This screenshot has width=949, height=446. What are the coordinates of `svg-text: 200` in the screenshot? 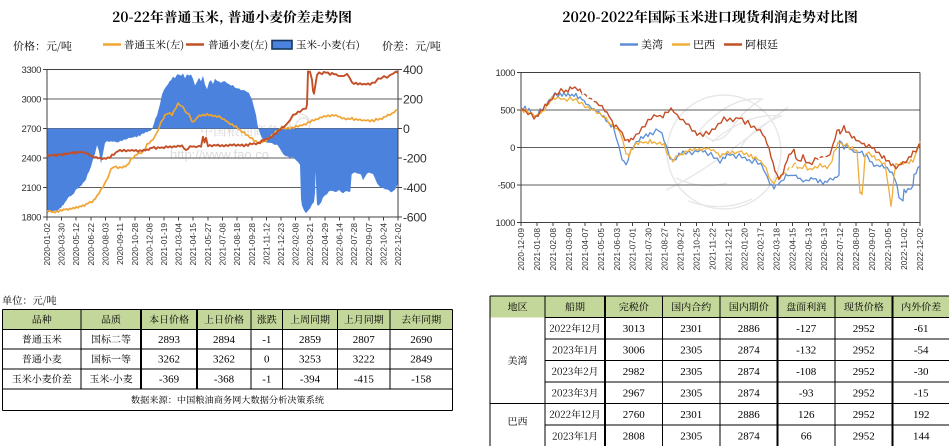 It's located at (413, 99).